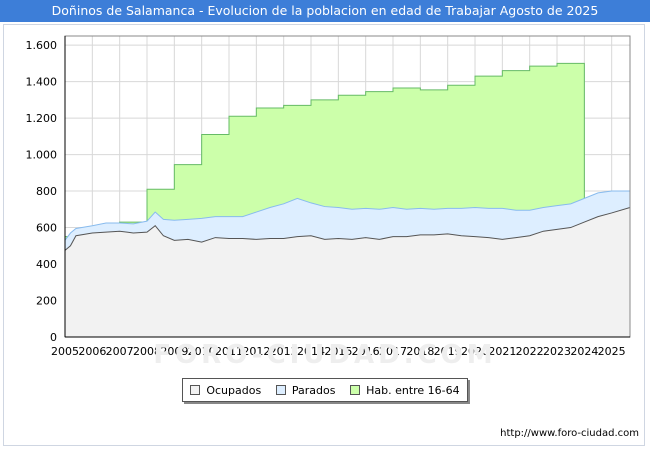  I want to click on x-tick-label-11: 2016, so click(366, 351).